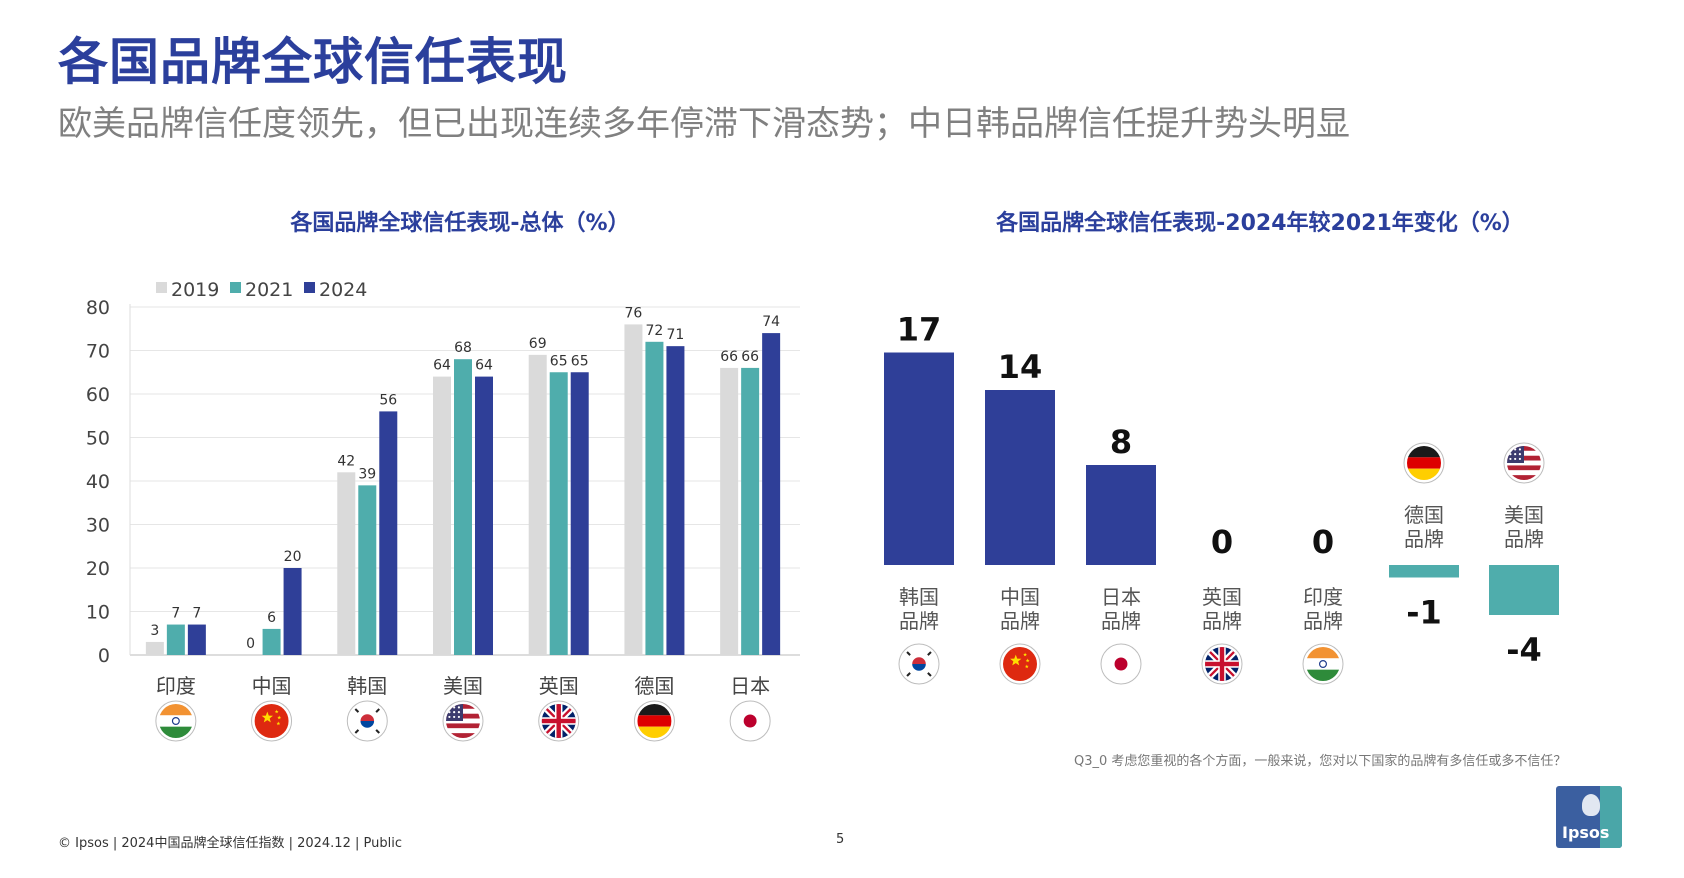 The image size is (1684, 878). What do you see at coordinates (1121, 442) in the screenshot?
I see `change-value-label: 8` at bounding box center [1121, 442].